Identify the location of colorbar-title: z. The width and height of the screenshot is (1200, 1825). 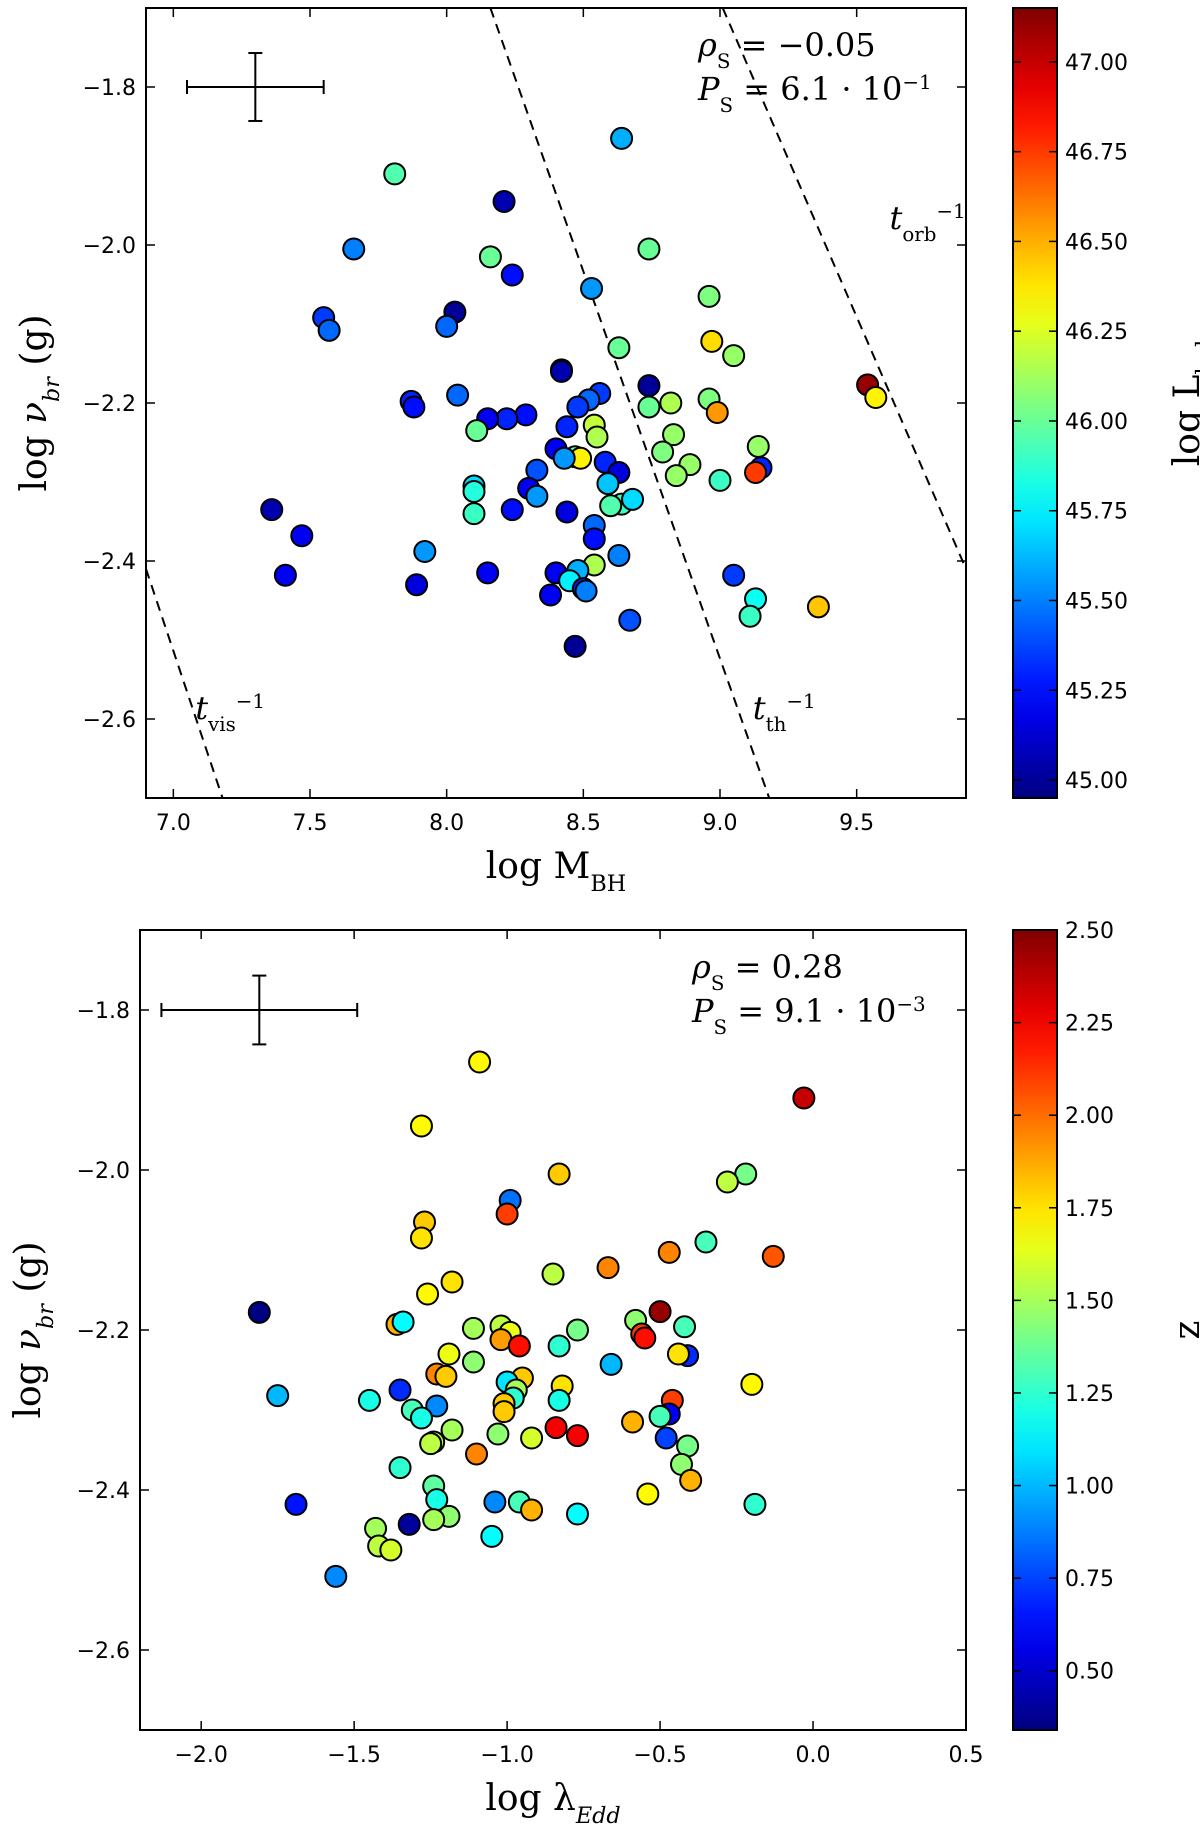
(1183, 1330).